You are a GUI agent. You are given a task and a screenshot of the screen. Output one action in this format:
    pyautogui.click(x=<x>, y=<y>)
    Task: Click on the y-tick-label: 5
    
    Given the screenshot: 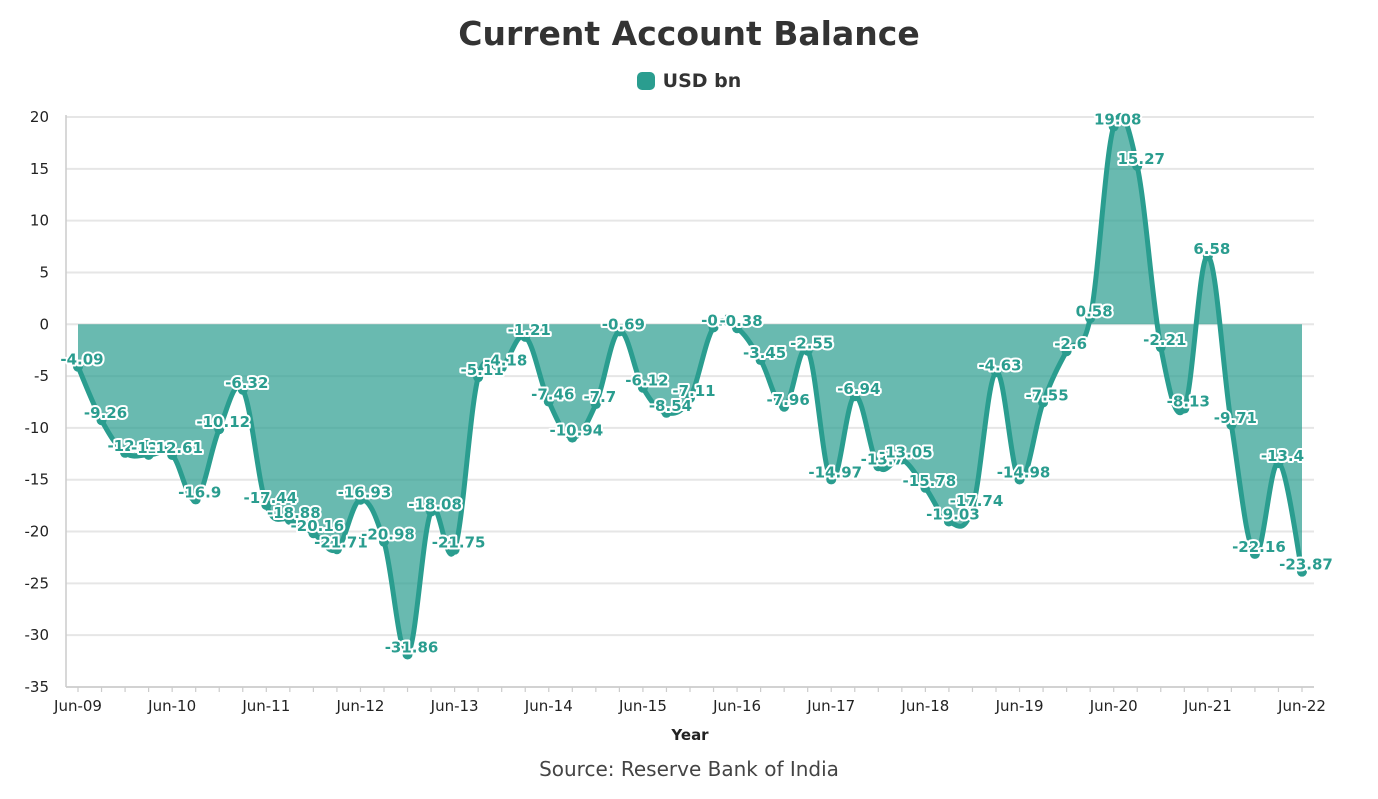 What is the action you would take?
    pyautogui.click(x=44, y=272)
    